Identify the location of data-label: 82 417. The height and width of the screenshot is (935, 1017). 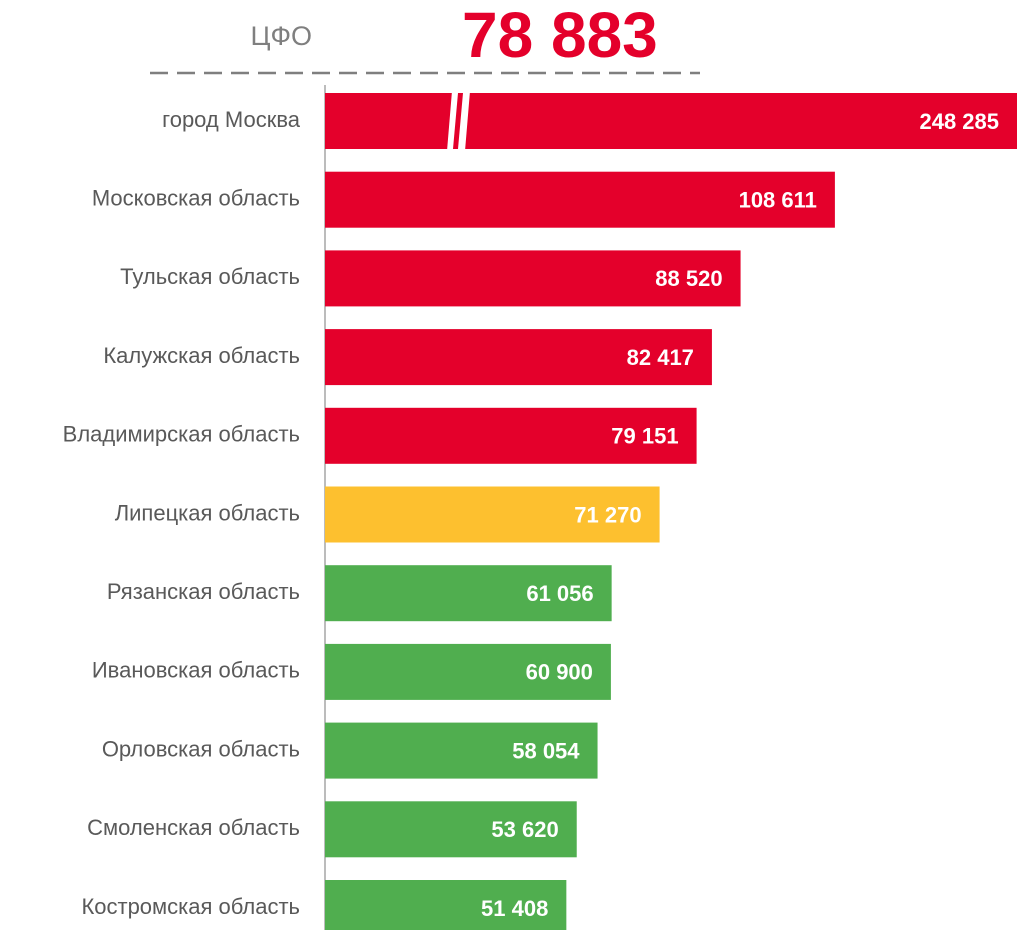
(660, 357).